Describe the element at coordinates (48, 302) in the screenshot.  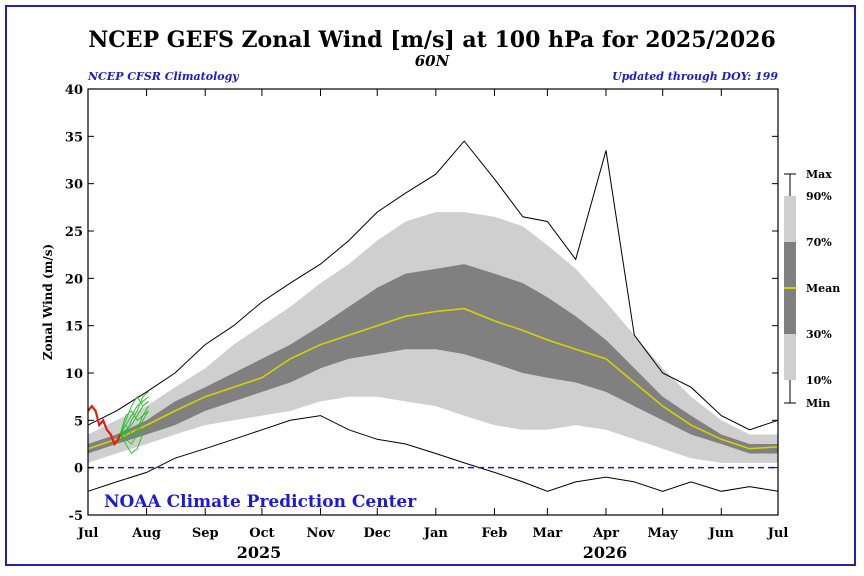
I see `y-axis-label: Zonal Wind (m/s)` at that location.